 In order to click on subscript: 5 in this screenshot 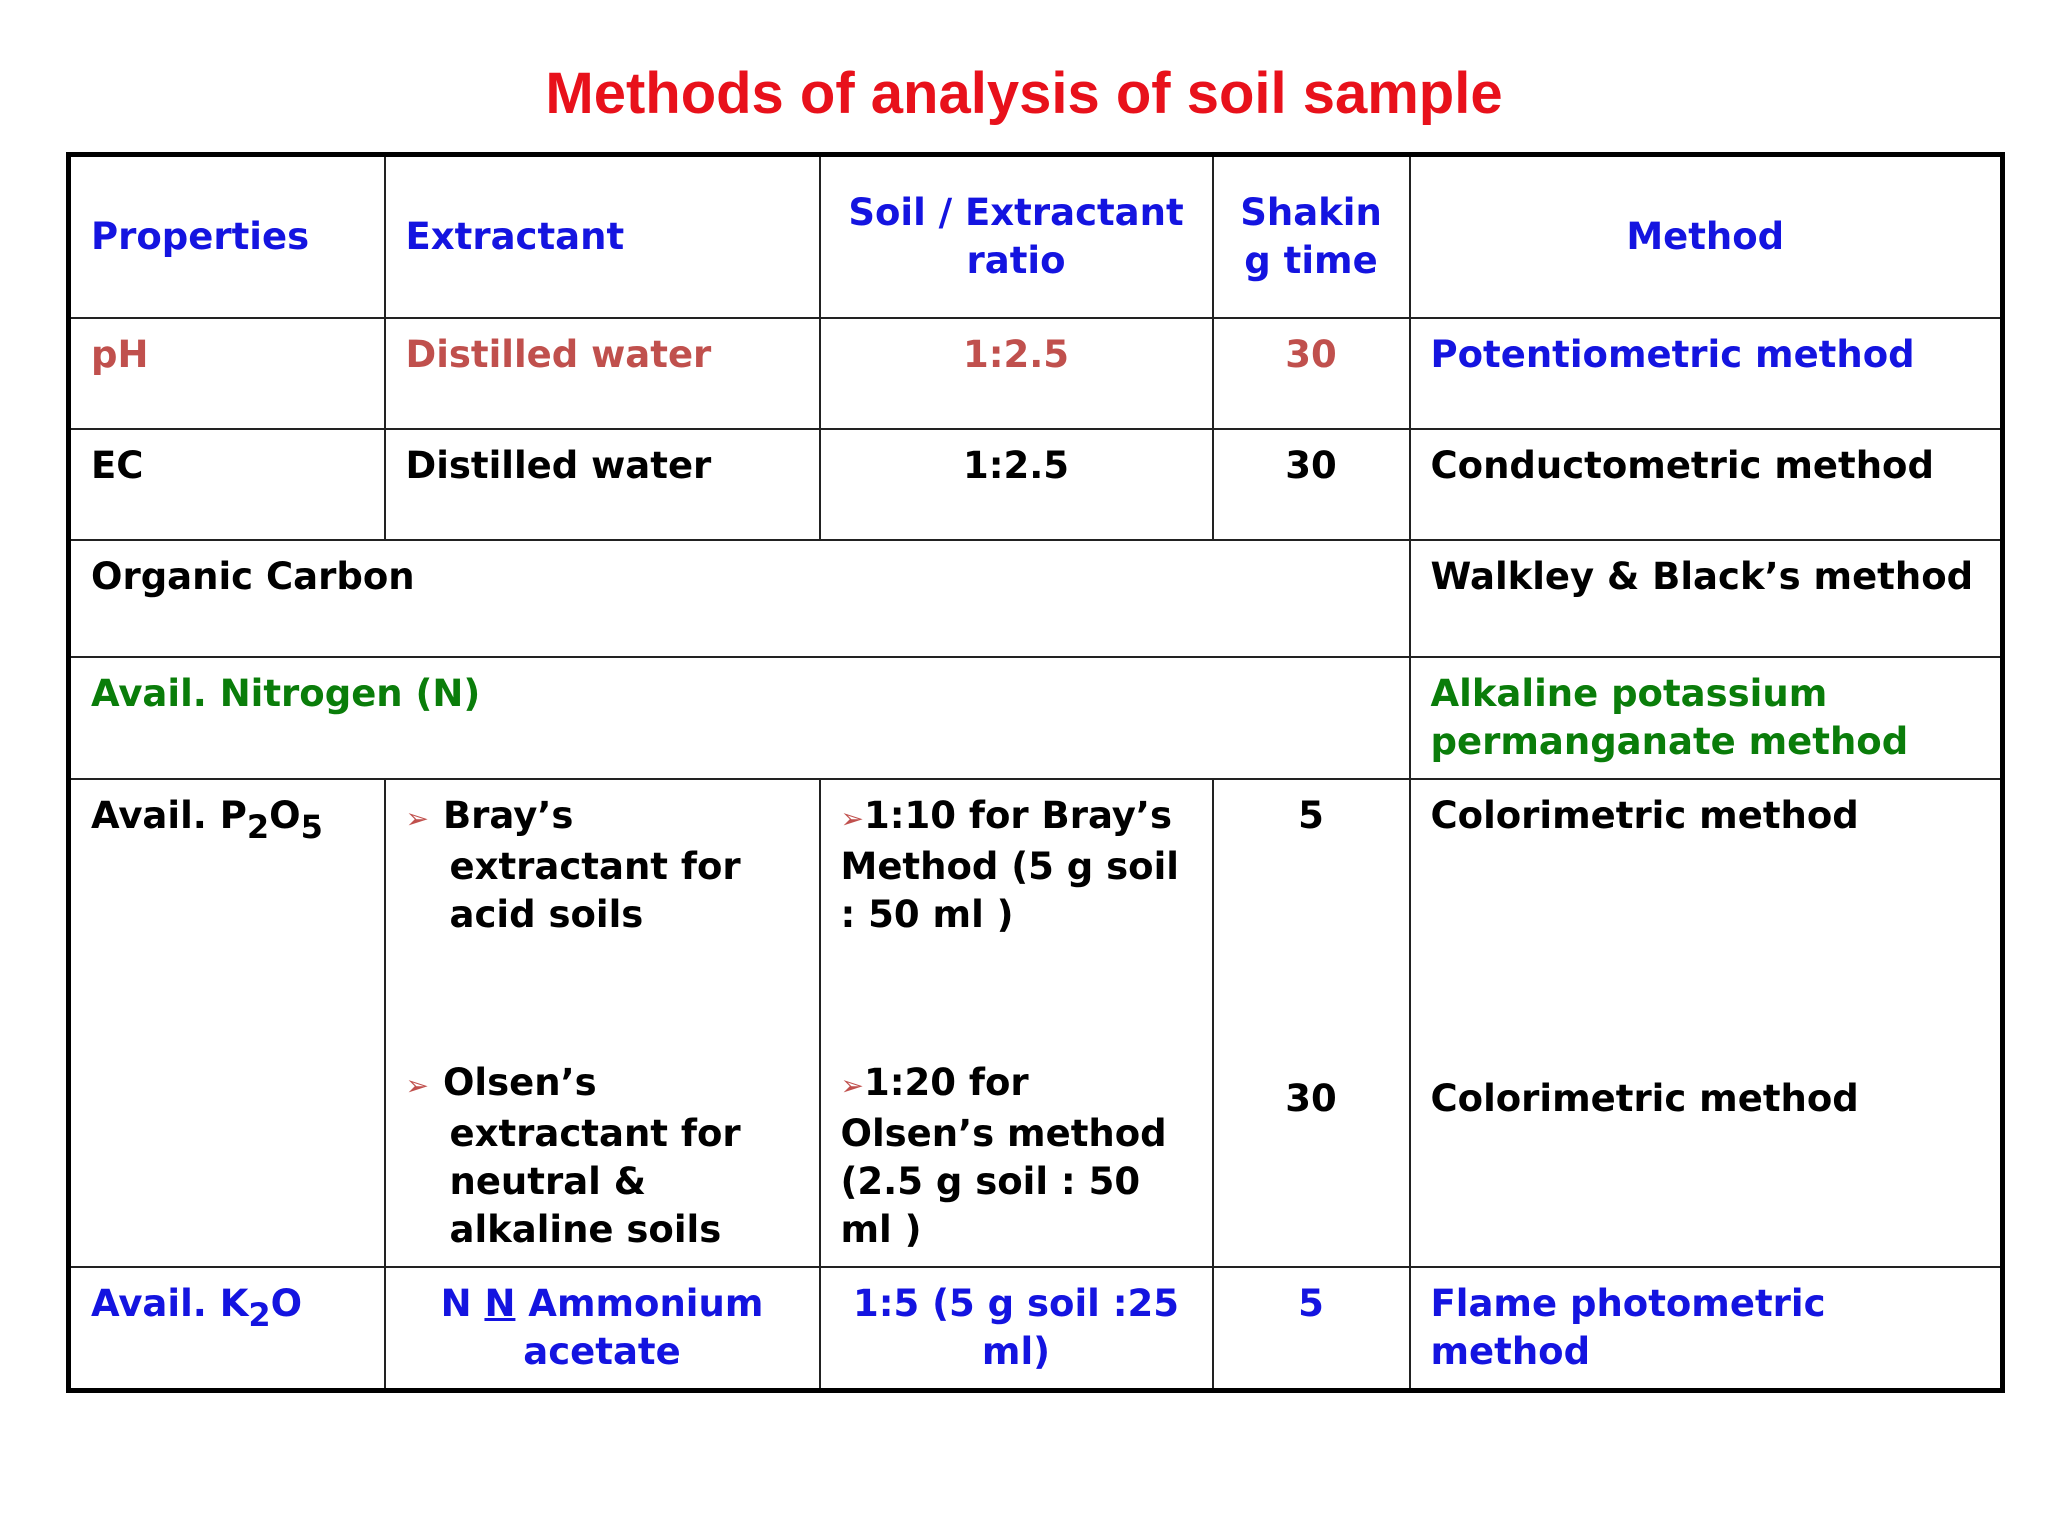, I will do `click(311, 826)`.